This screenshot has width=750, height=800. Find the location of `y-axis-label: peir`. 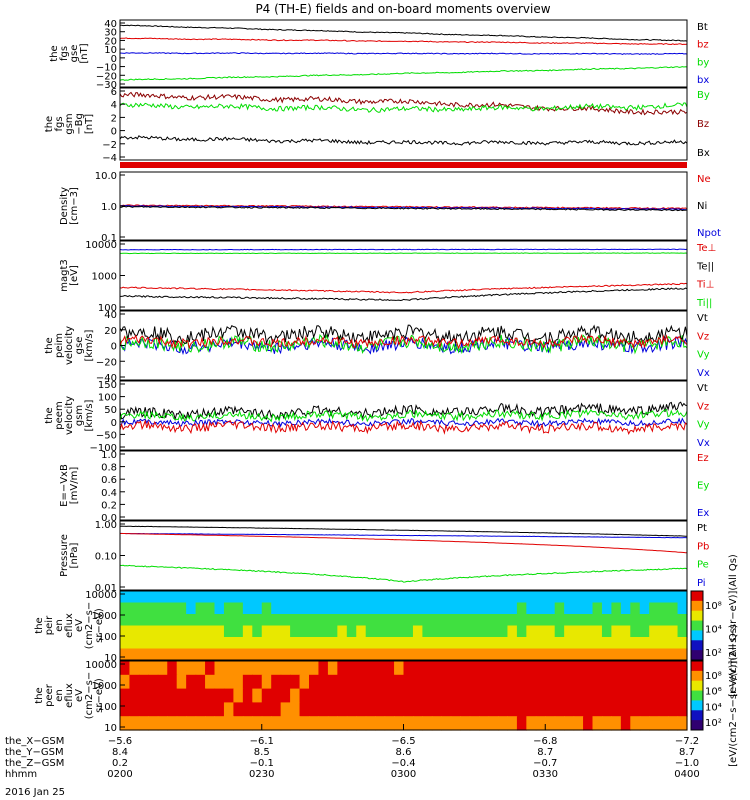

y-axis-label: peir is located at coordinates (49, 625).